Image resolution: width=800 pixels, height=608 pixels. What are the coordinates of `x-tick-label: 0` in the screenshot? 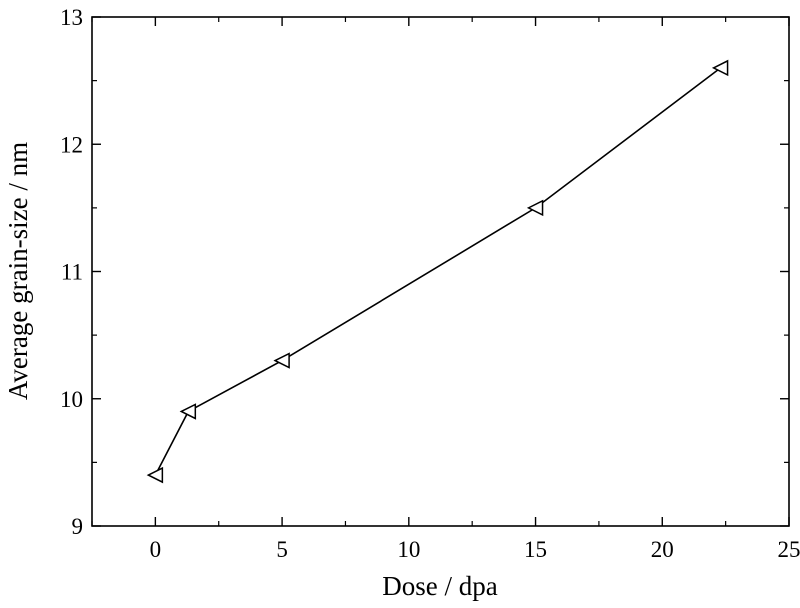 It's located at (156, 549).